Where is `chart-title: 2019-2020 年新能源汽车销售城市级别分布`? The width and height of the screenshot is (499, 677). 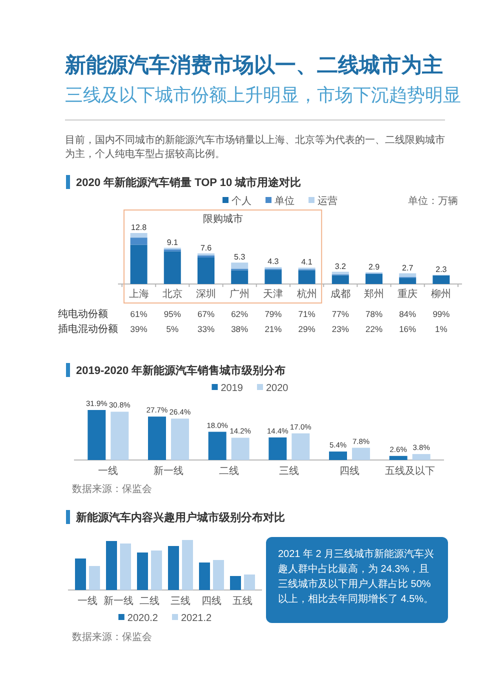
chart-title: 2019-2020 年新能源汽车销售城市级别分布 is located at coordinates (181, 370).